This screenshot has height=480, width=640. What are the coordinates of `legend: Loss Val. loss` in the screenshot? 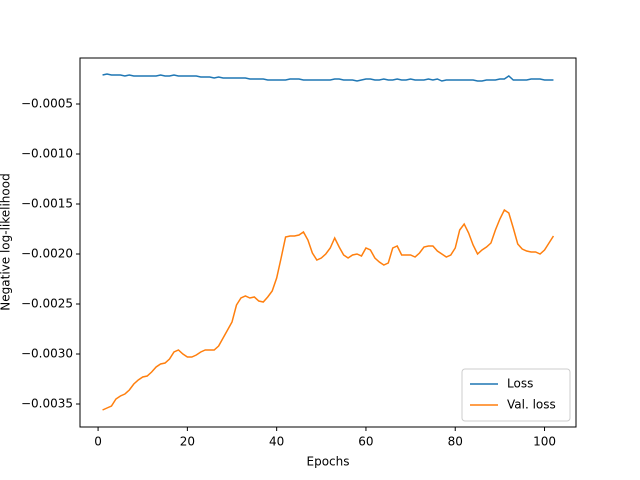 It's located at (516, 395).